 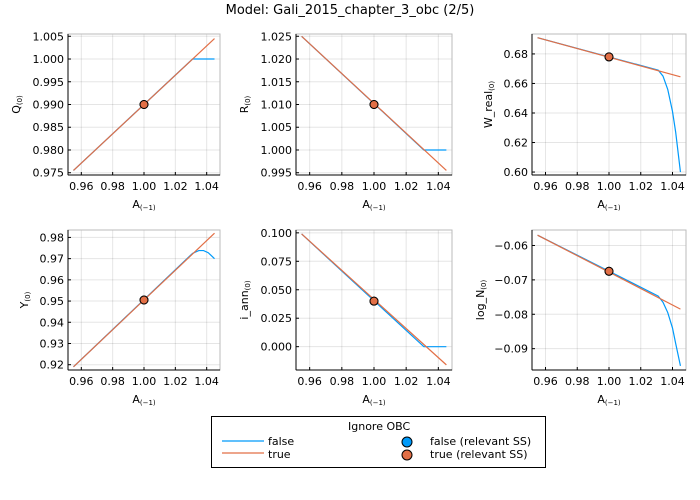 What do you see at coordinates (277, 290) in the screenshot?
I see `y-tick-label: 0.050` at bounding box center [277, 290].